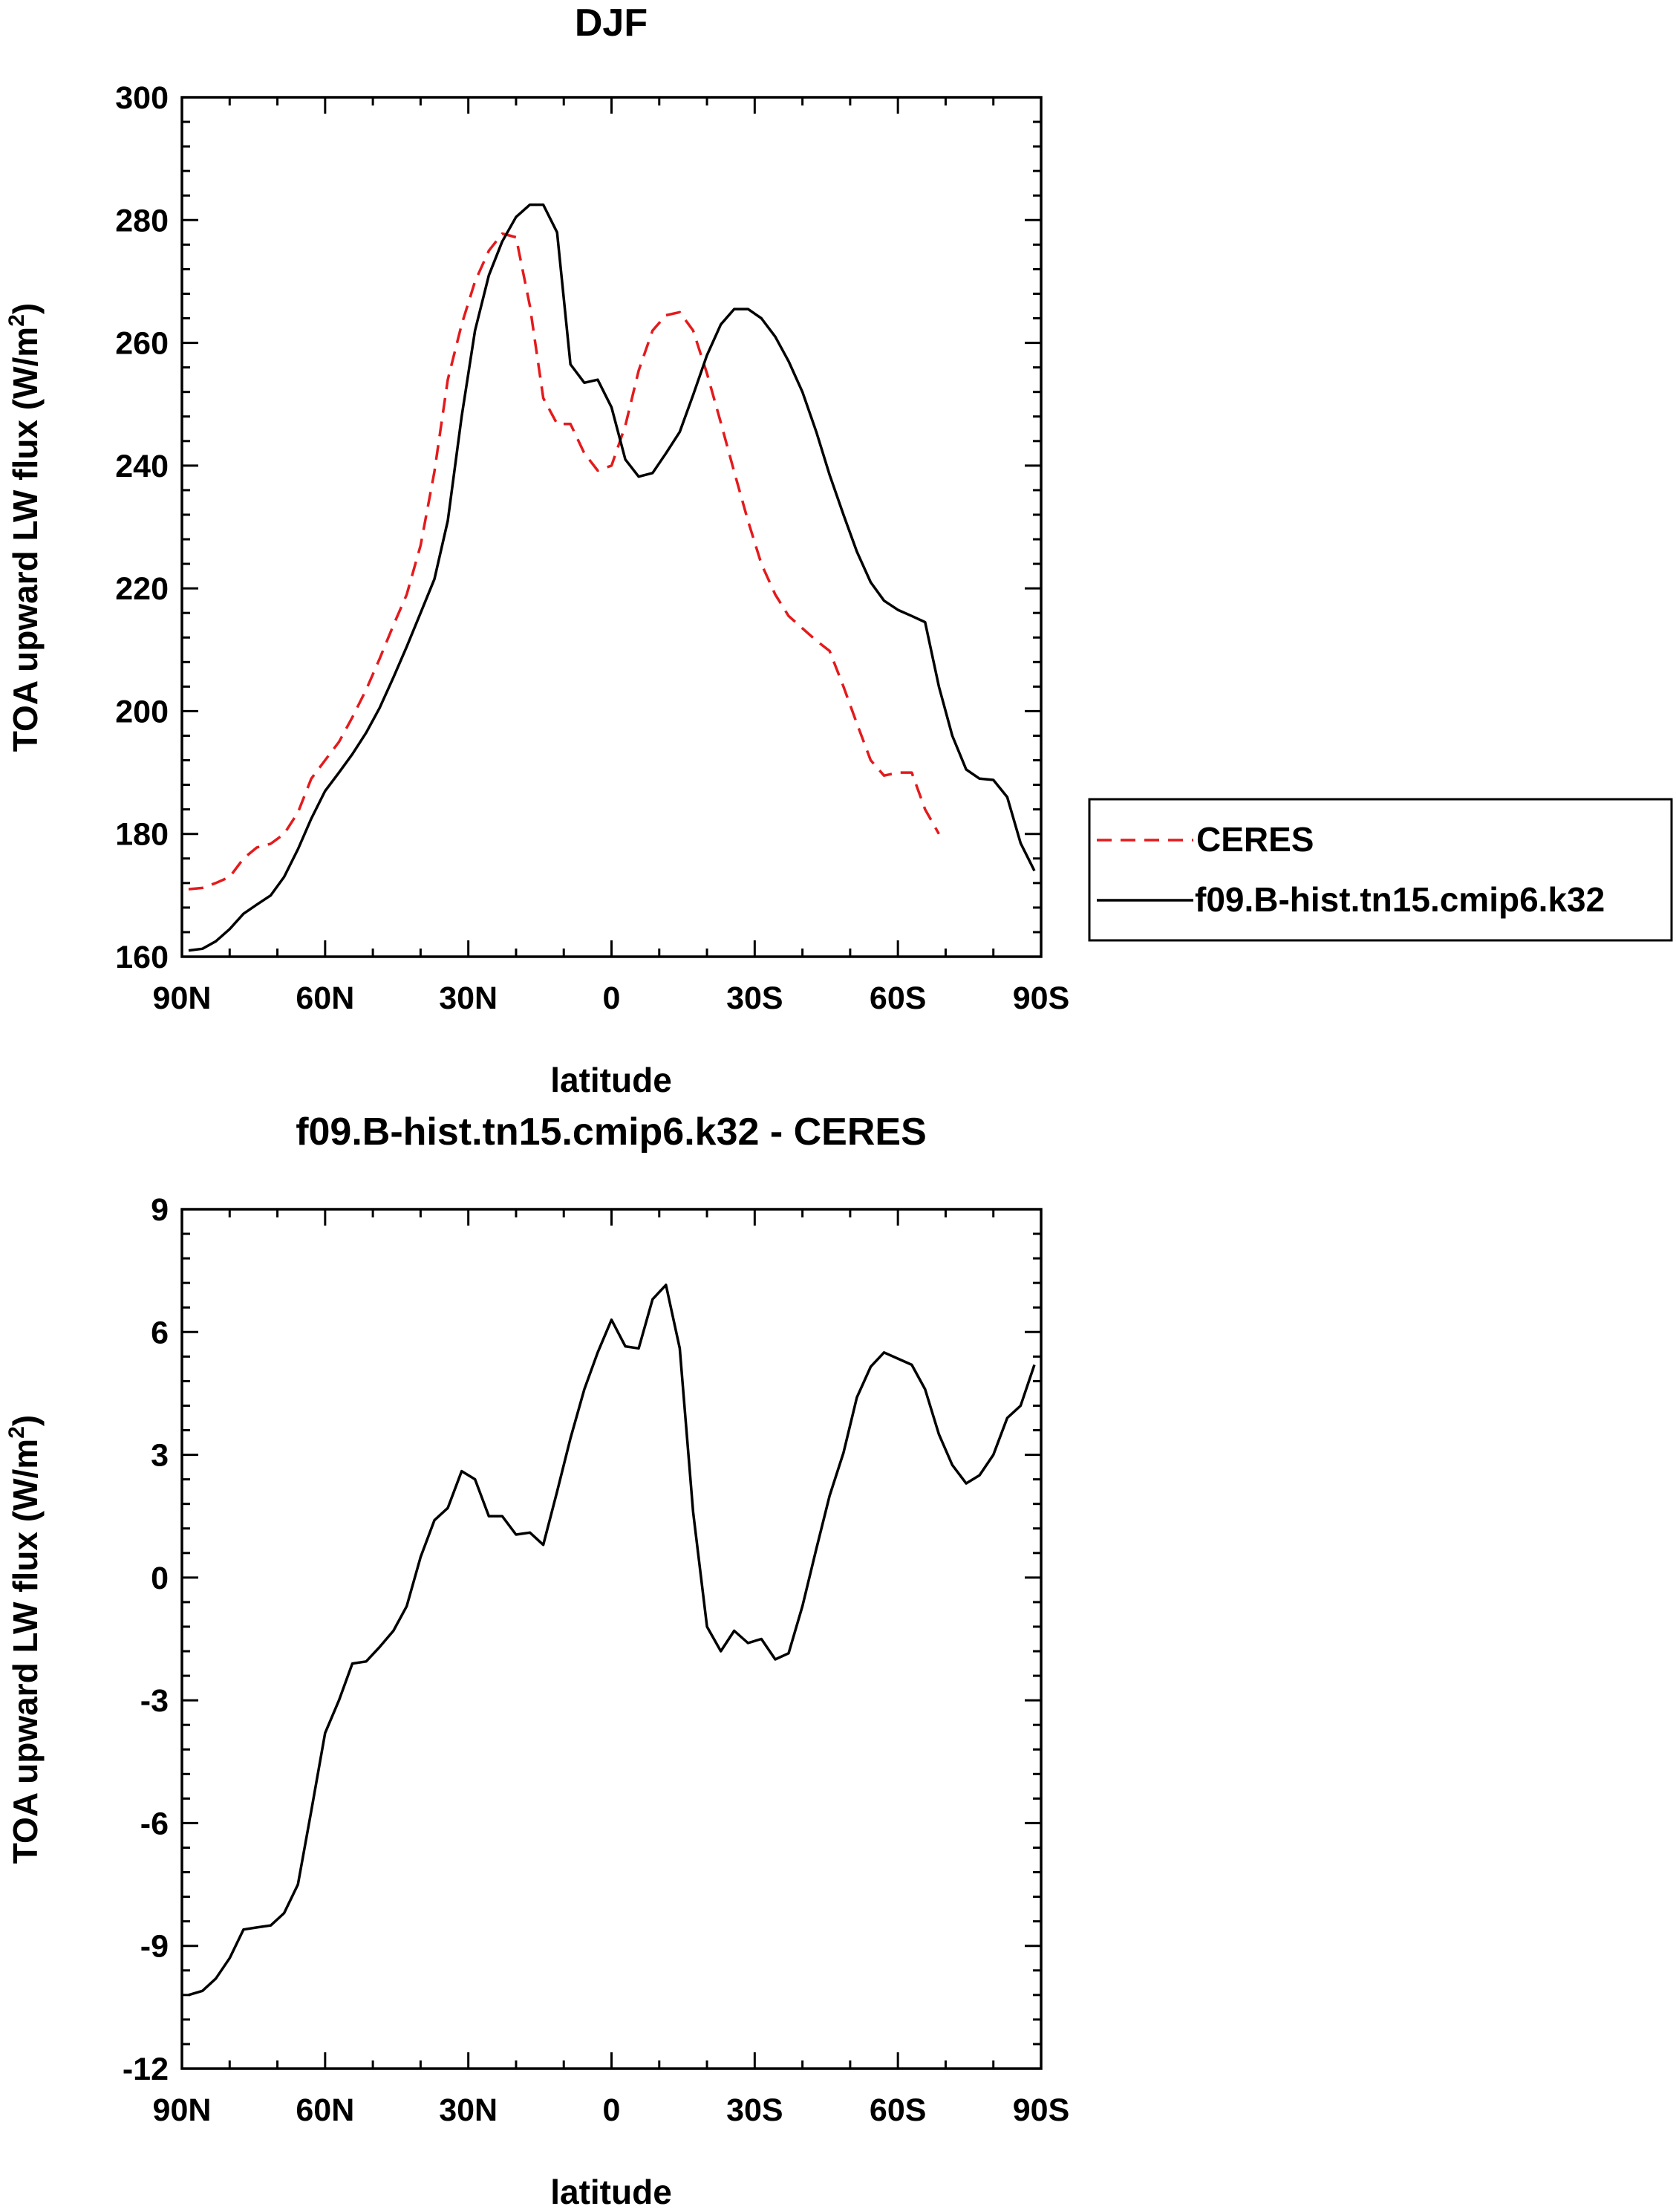  I want to click on y-tick-label: -6, so click(154, 1823).